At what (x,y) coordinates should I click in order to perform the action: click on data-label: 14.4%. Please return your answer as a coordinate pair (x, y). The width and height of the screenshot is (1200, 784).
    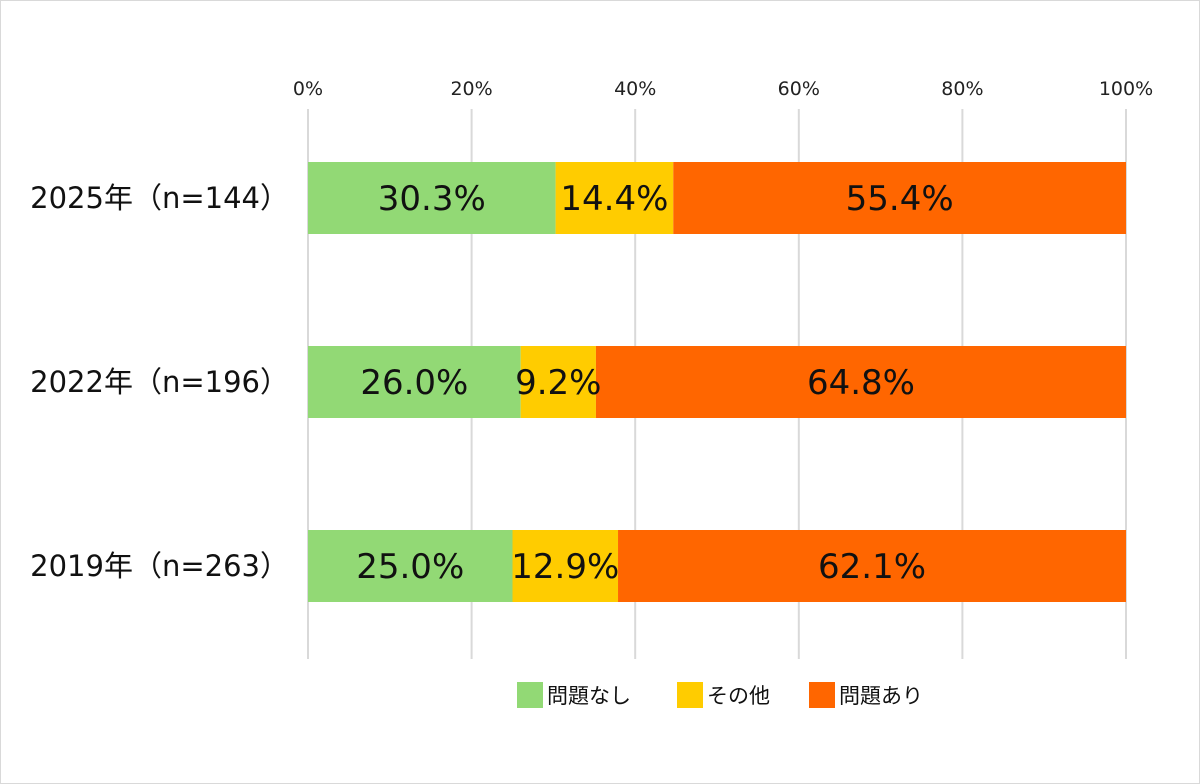
    Looking at the image, I should click on (614, 199).